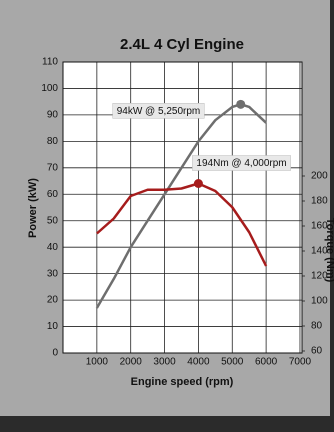  I want to click on x-tick-label: 7000, so click(300, 362).